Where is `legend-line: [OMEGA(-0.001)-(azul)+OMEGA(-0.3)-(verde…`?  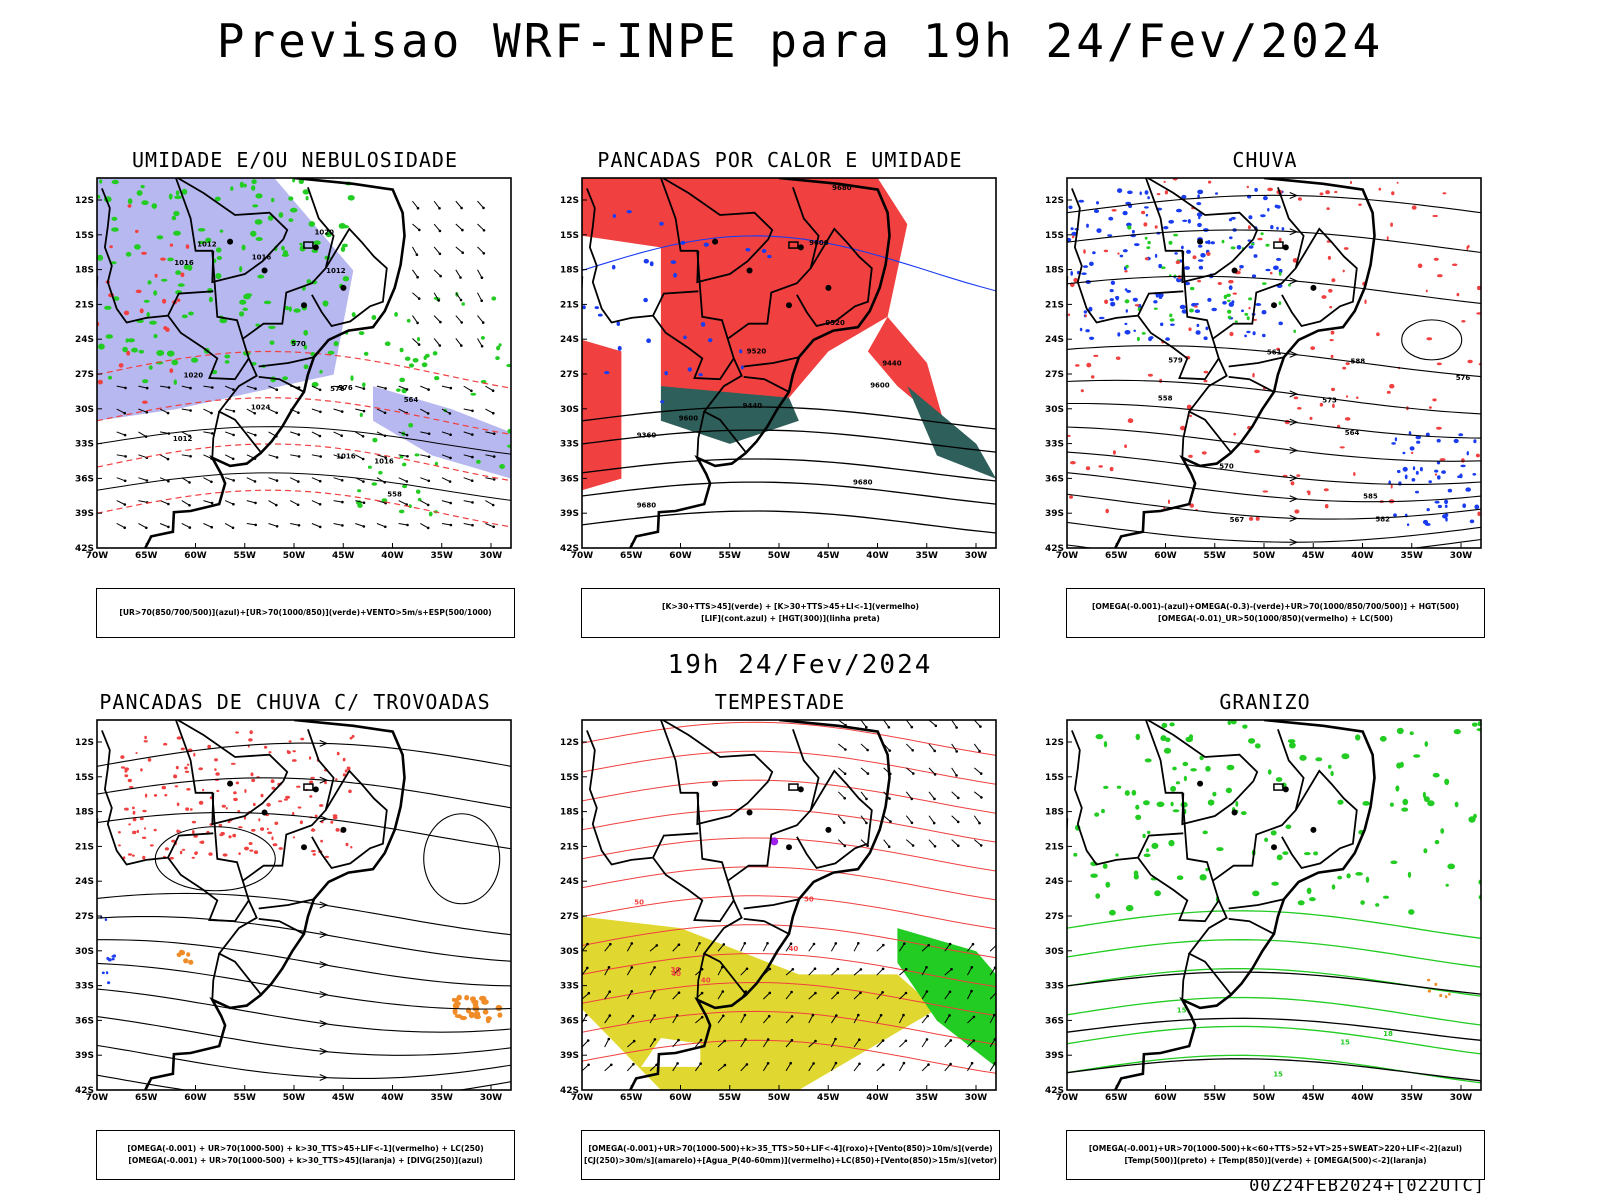 legend-line: [OMEGA(-0.001)-(azul)+OMEGA(-0.3)-(verde… is located at coordinates (1275, 606).